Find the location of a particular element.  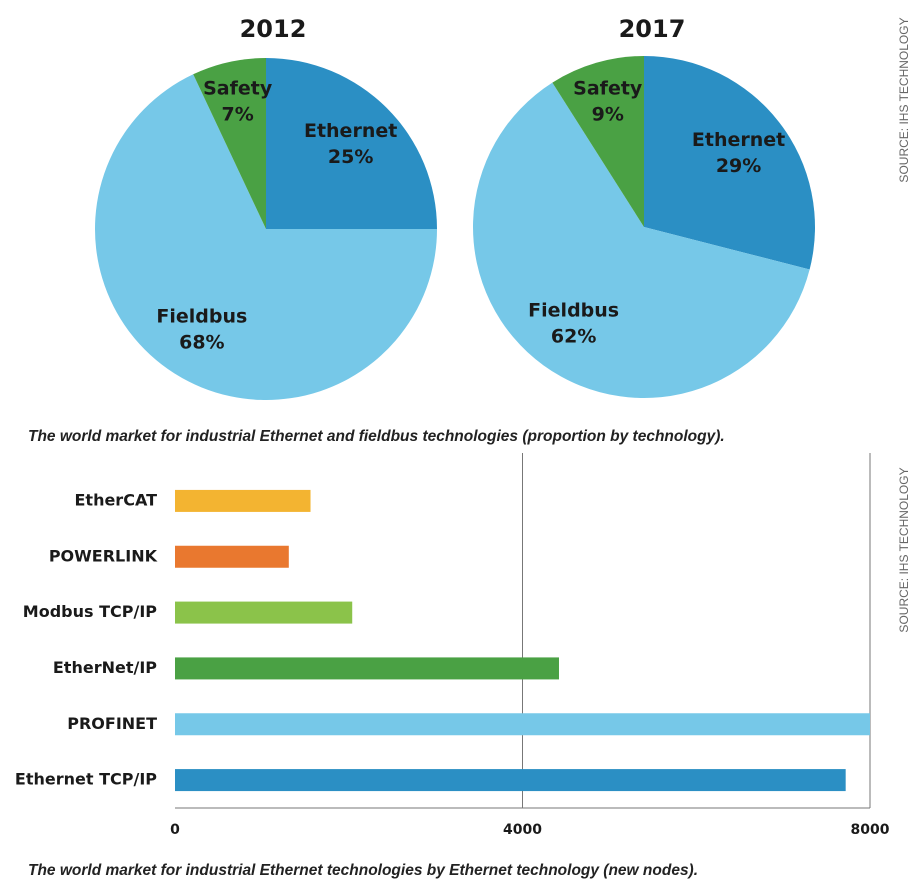

slice-value-label: 25% is located at coordinates (350, 157).